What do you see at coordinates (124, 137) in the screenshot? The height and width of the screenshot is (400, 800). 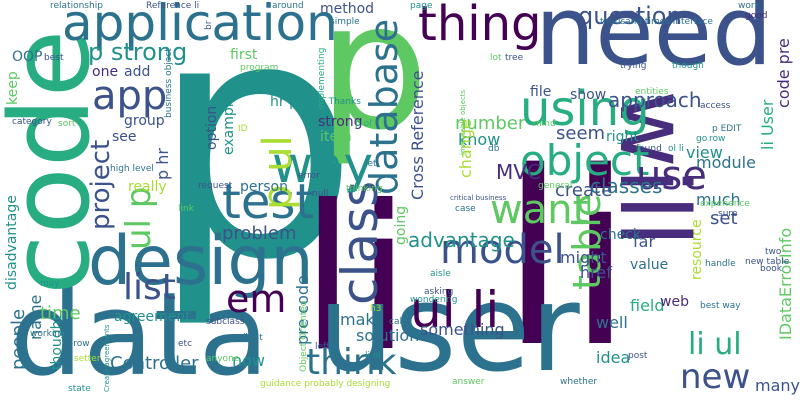 I see `word-see: see` at bounding box center [124, 137].